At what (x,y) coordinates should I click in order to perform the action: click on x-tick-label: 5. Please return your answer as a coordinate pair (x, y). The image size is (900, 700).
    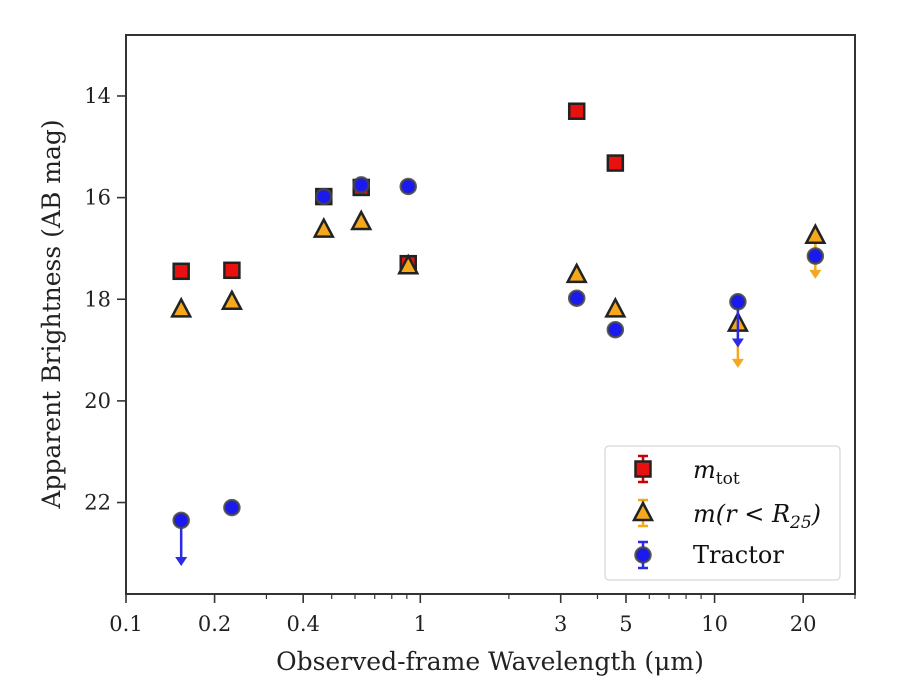
    Looking at the image, I should click on (625, 624).